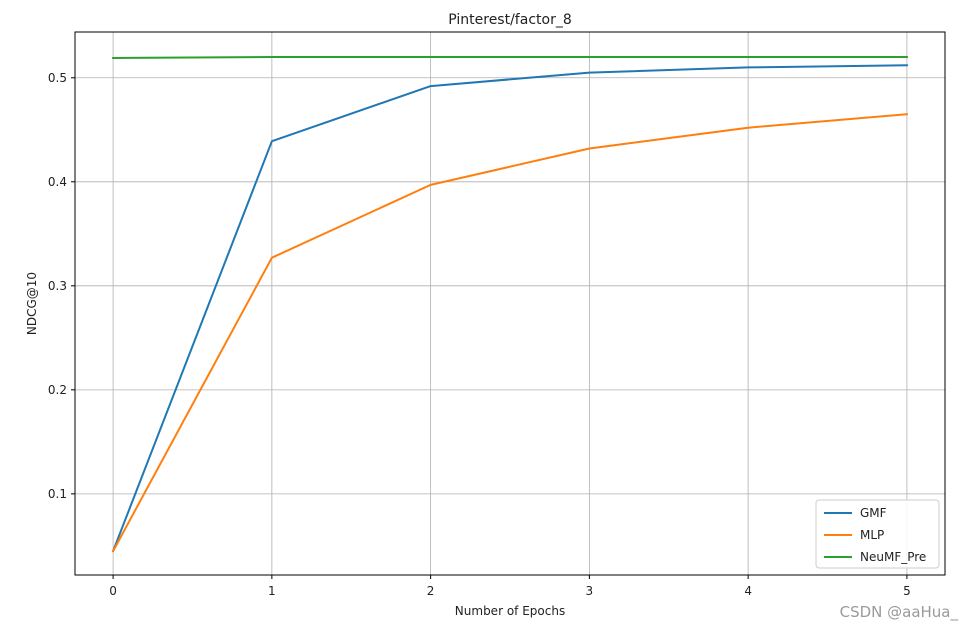  Describe the element at coordinates (57, 390) in the screenshot. I see `y-tick-label: 0.2` at that location.